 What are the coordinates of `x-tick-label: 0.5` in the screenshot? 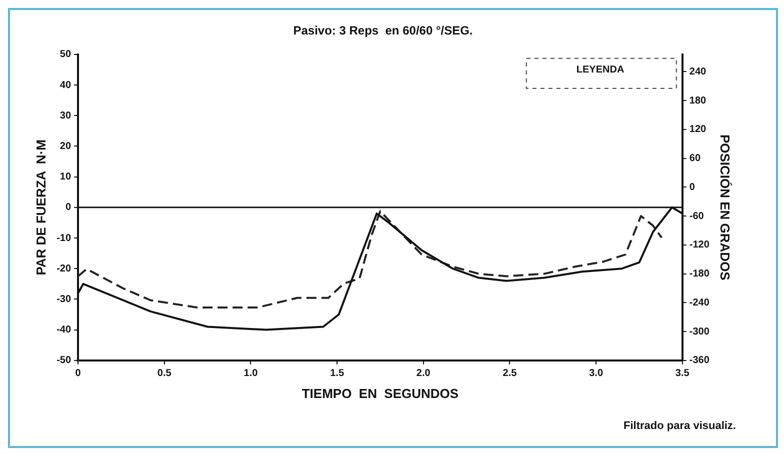 It's located at (164, 374).